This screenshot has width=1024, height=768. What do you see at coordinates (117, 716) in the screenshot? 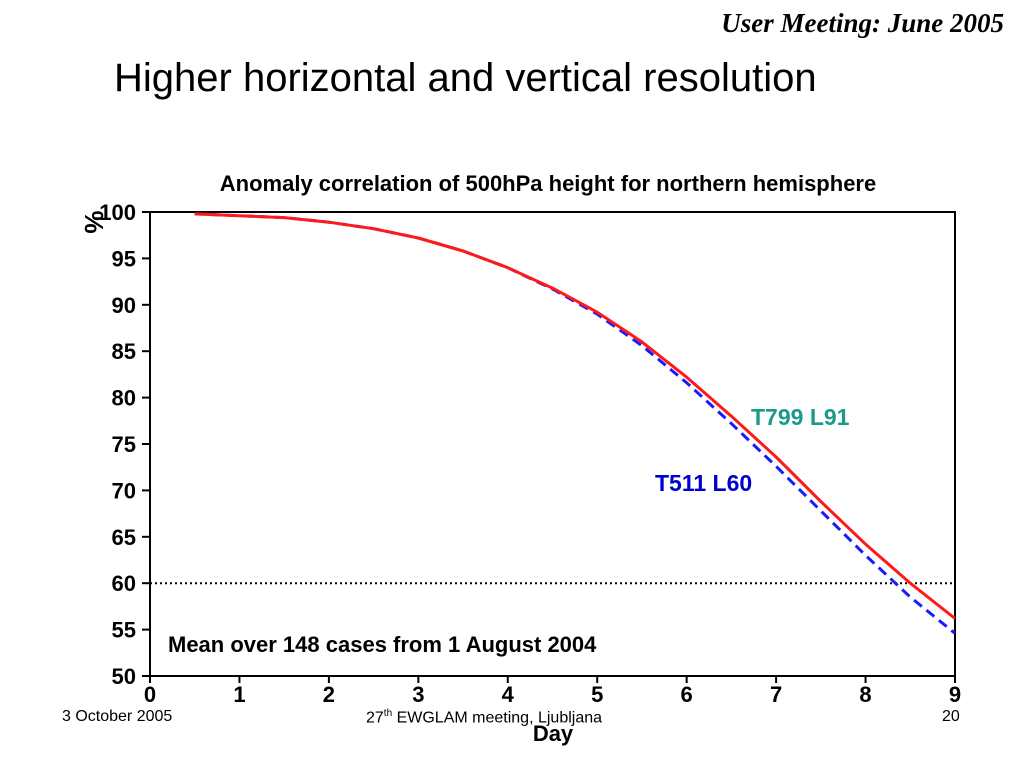
I see `footer-date: 3 October 2005` at bounding box center [117, 716].